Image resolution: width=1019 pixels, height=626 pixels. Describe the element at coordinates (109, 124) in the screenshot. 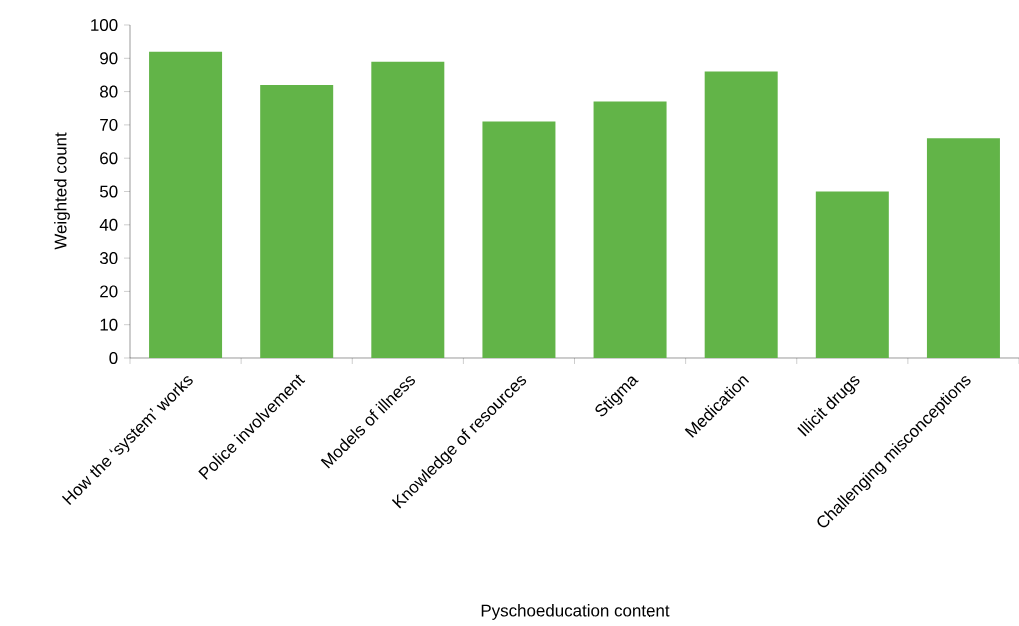

I see `y-tick-label: 70` at that location.